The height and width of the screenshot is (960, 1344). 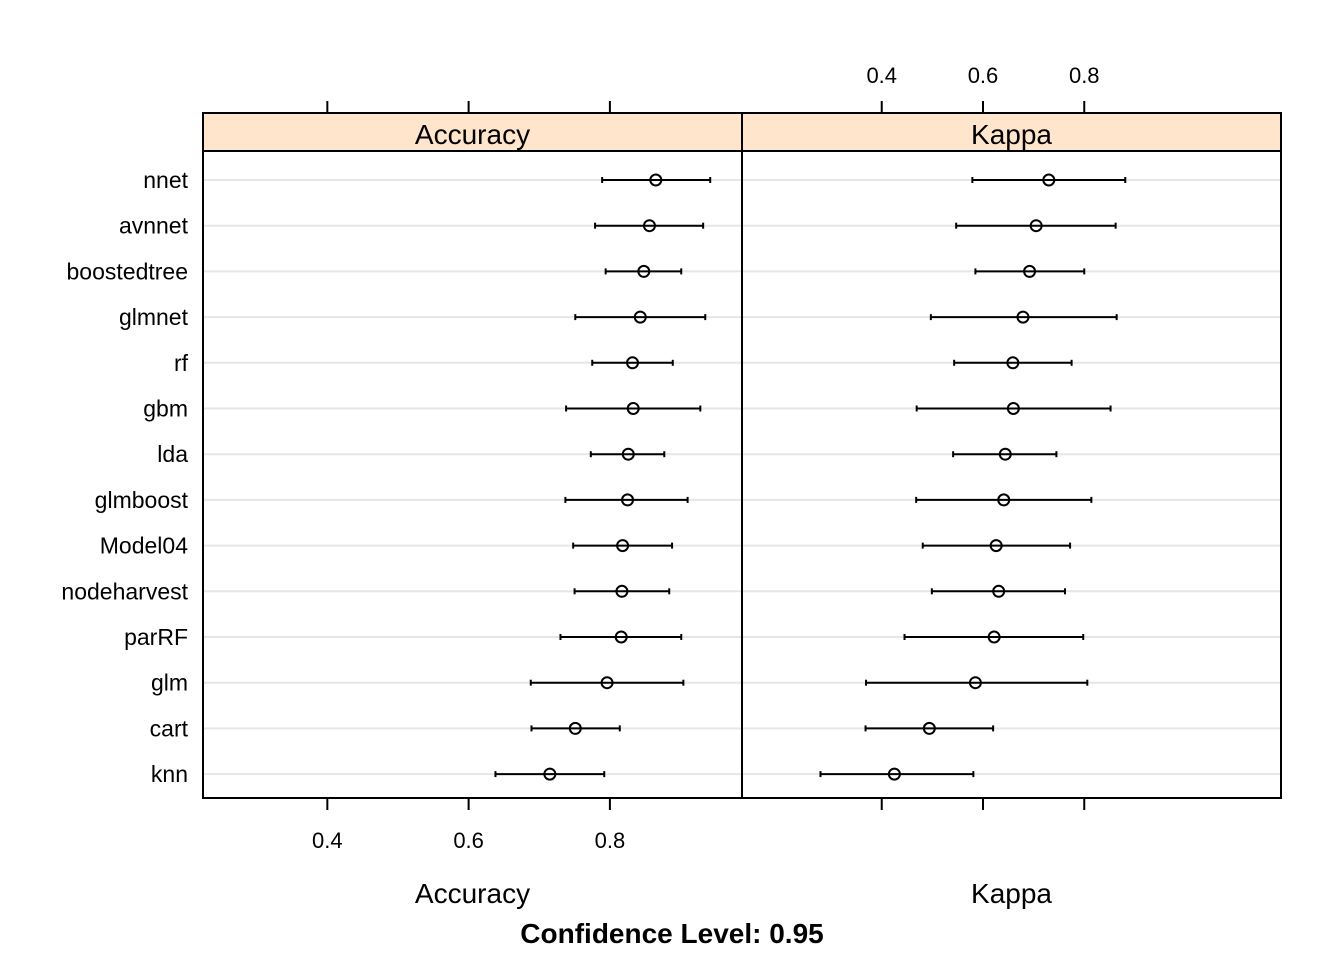 I want to click on point-accuracy-nnet, so click(x=656, y=180).